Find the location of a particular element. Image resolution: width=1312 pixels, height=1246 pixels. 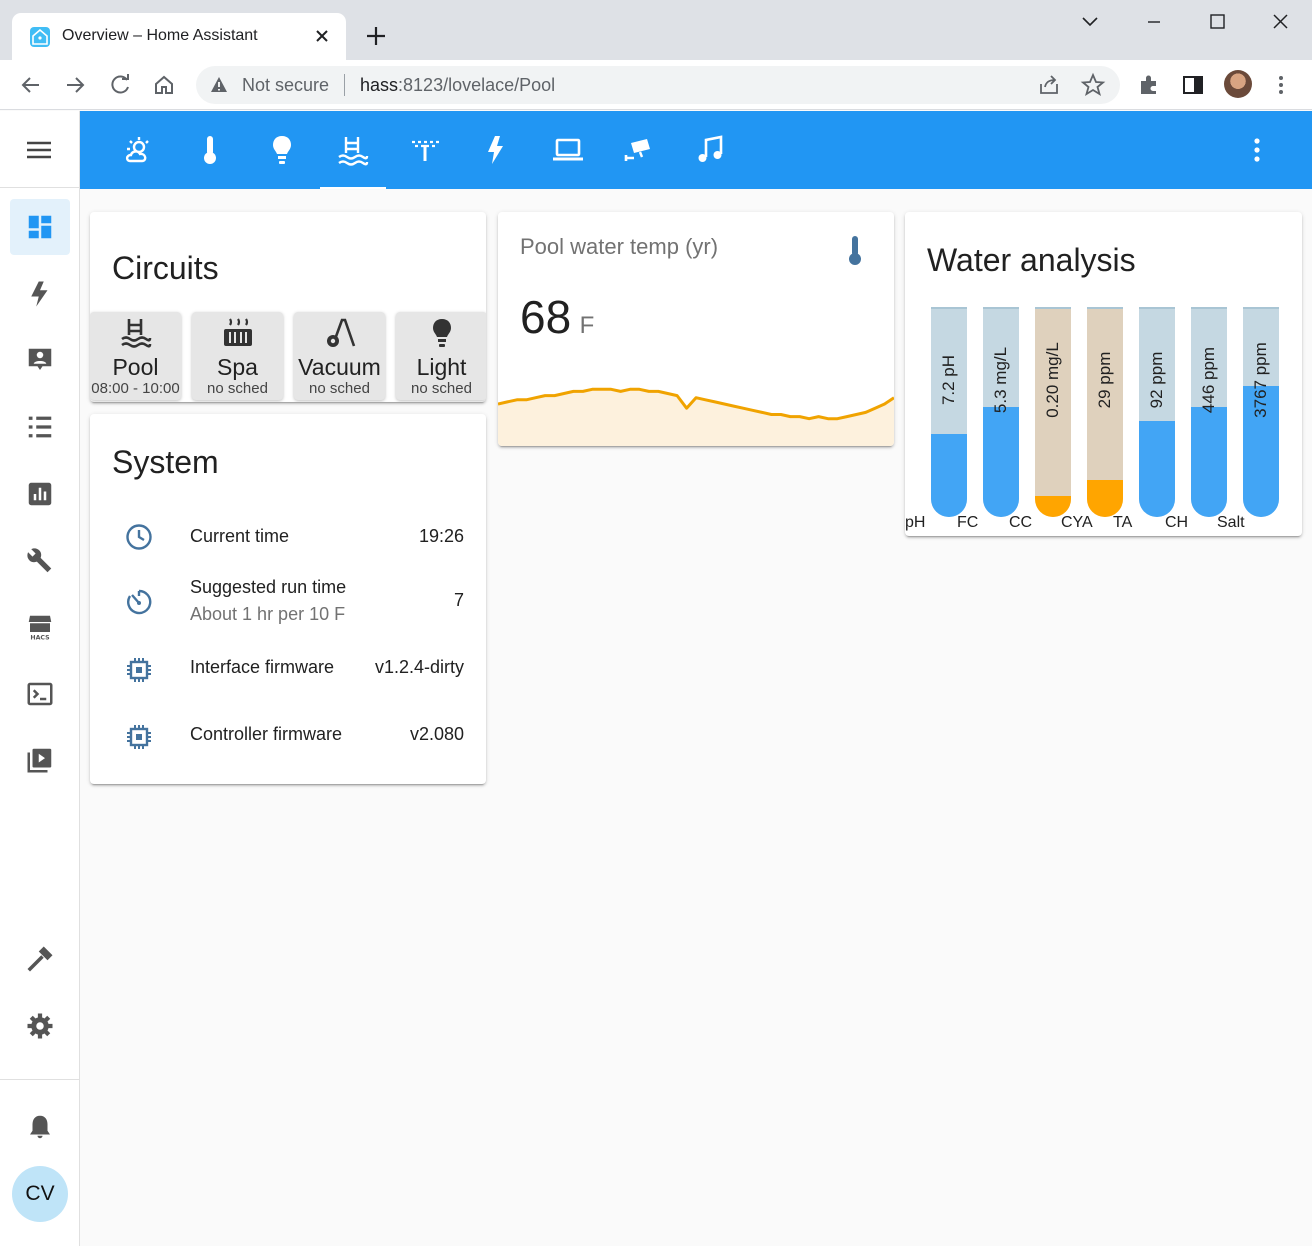

clock-icon is located at coordinates (139, 537).